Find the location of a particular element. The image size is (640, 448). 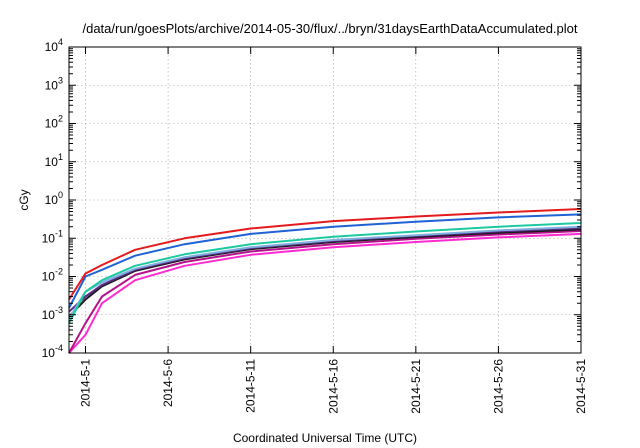

y-tick-label: 10⁻⁴ is located at coordinates (52, 351).